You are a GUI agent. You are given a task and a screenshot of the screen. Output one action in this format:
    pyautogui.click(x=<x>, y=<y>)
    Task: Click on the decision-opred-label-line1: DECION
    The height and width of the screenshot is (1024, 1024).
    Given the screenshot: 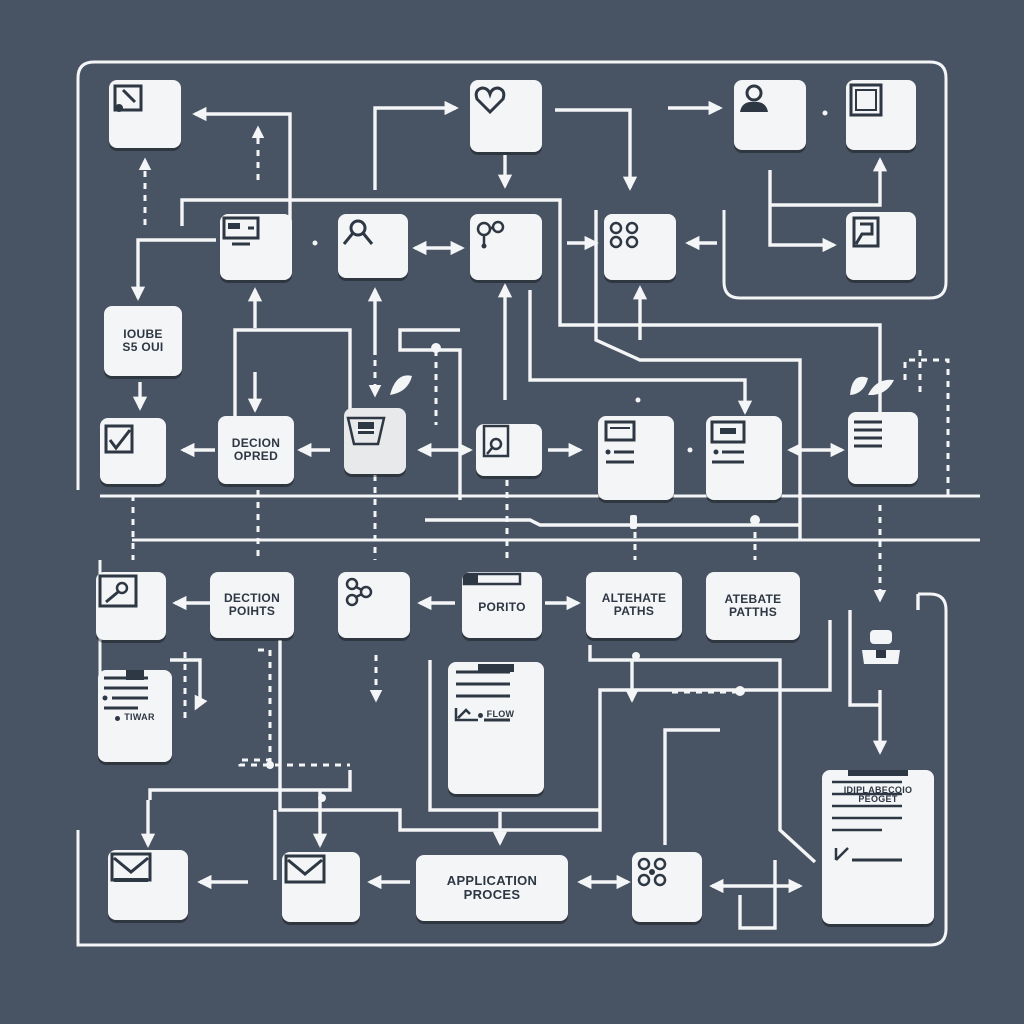 What is the action you would take?
    pyautogui.click(x=256, y=443)
    